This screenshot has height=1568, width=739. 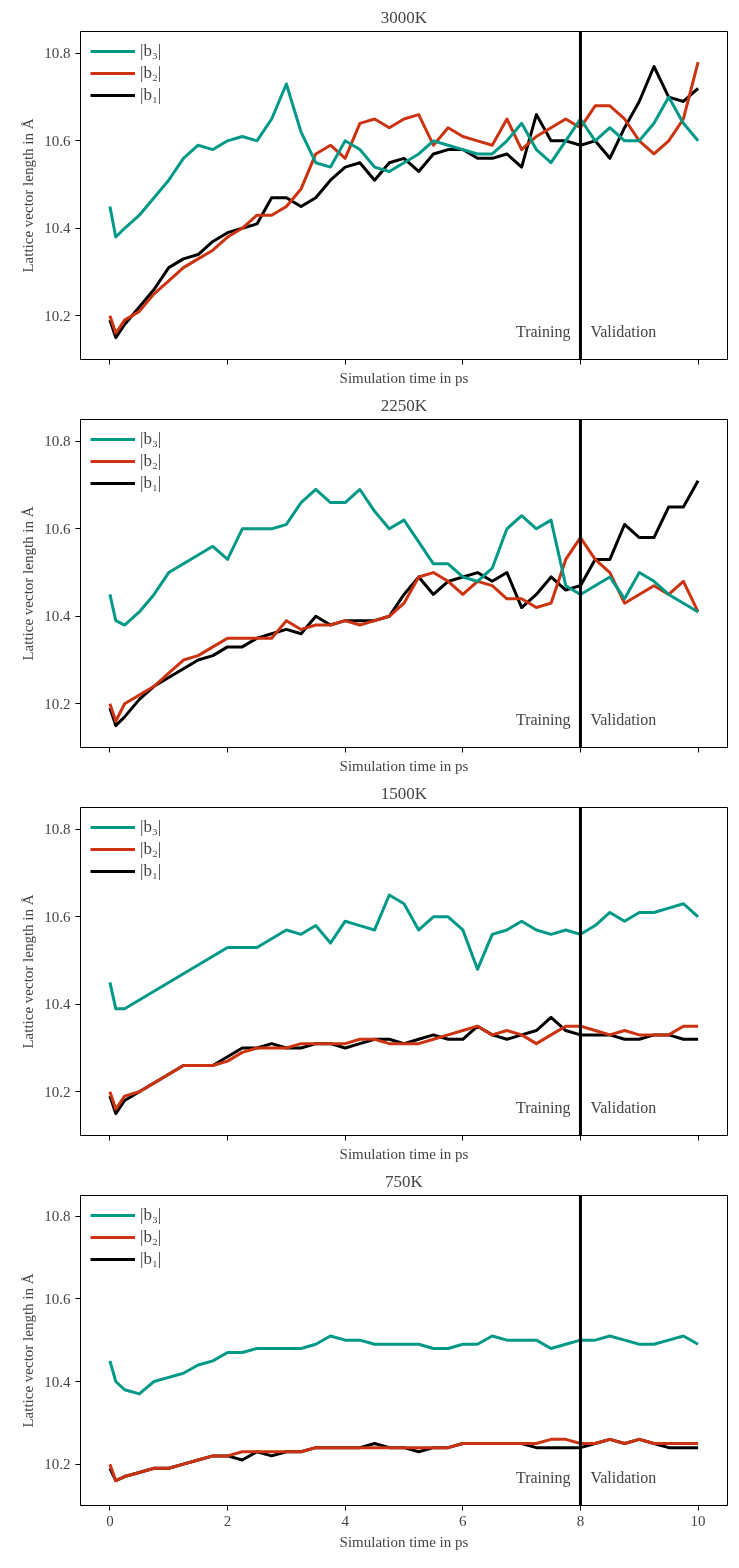 What do you see at coordinates (227, 1520) in the screenshot?
I see `x-tick-label: 2` at bounding box center [227, 1520].